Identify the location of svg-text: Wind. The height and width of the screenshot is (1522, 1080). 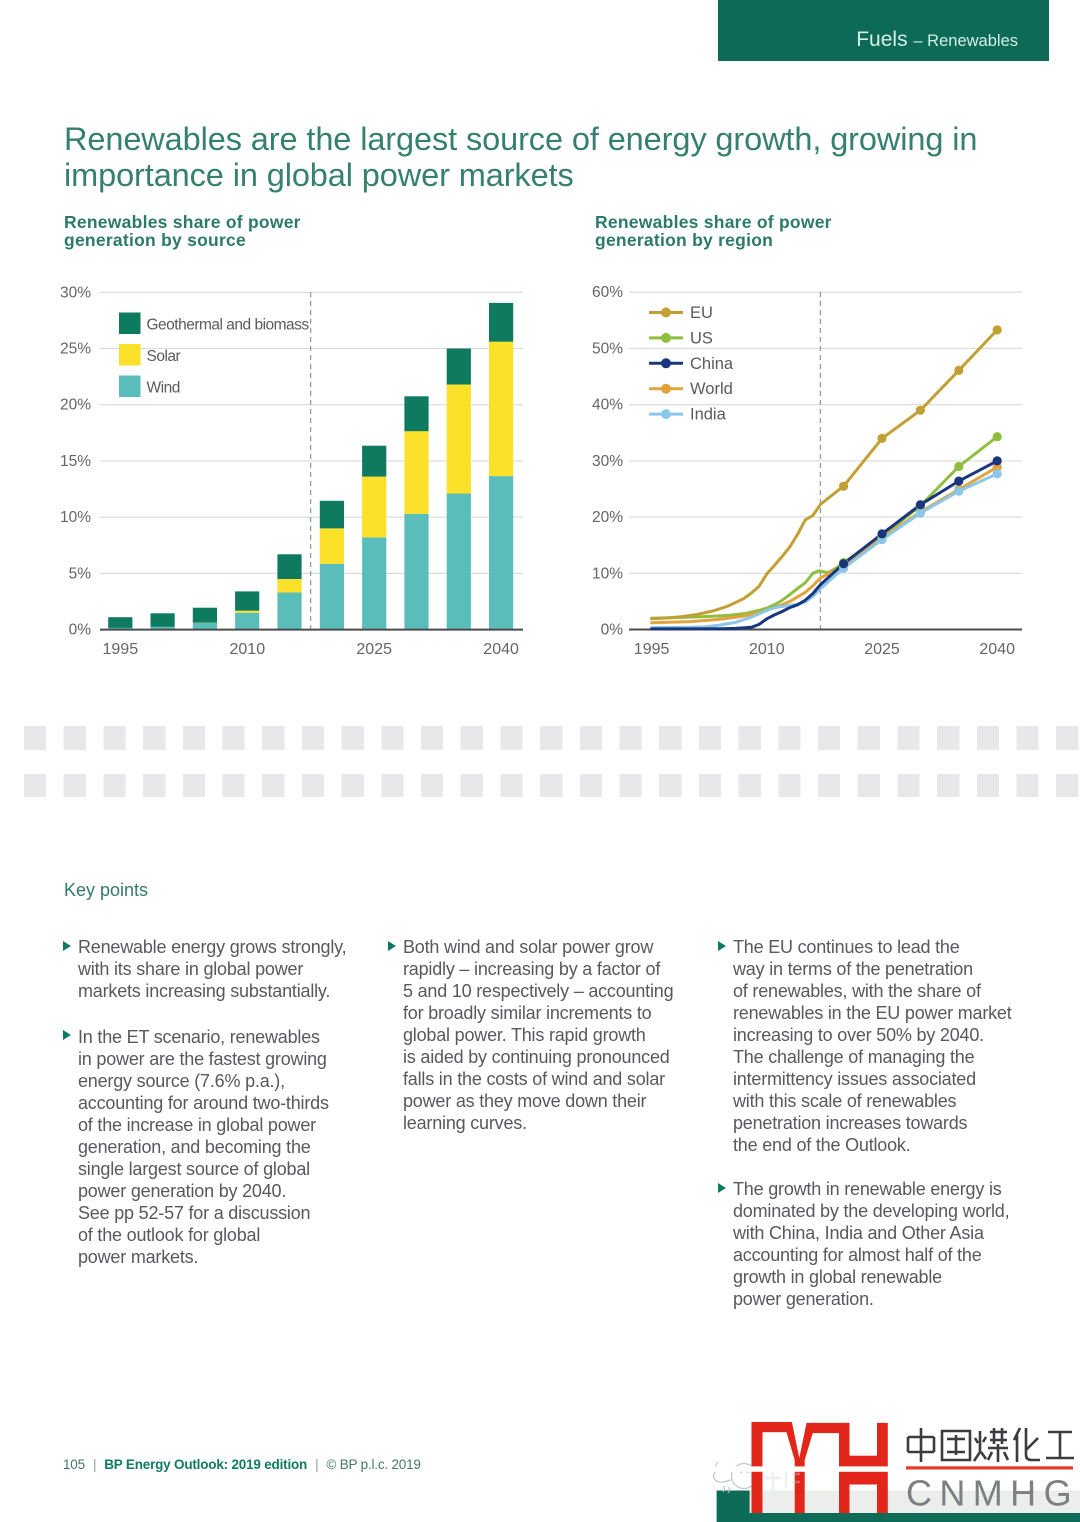
(163, 388).